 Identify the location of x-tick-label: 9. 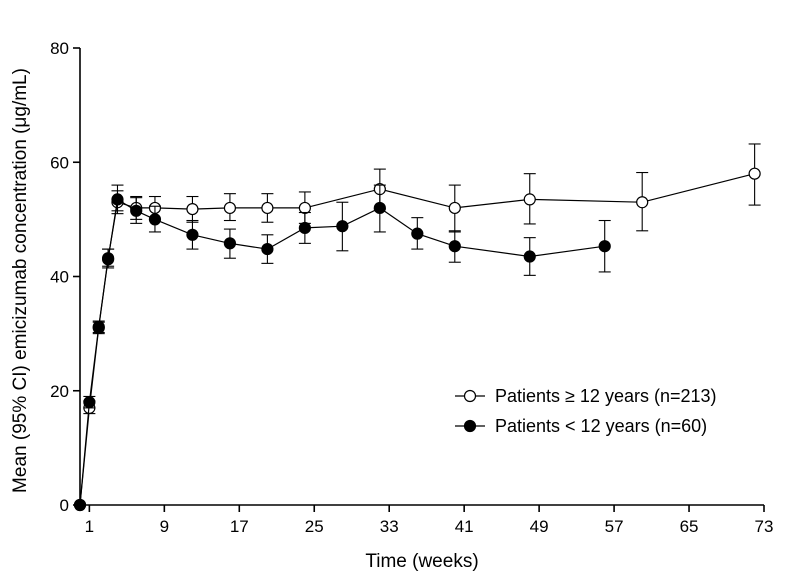
(164, 526).